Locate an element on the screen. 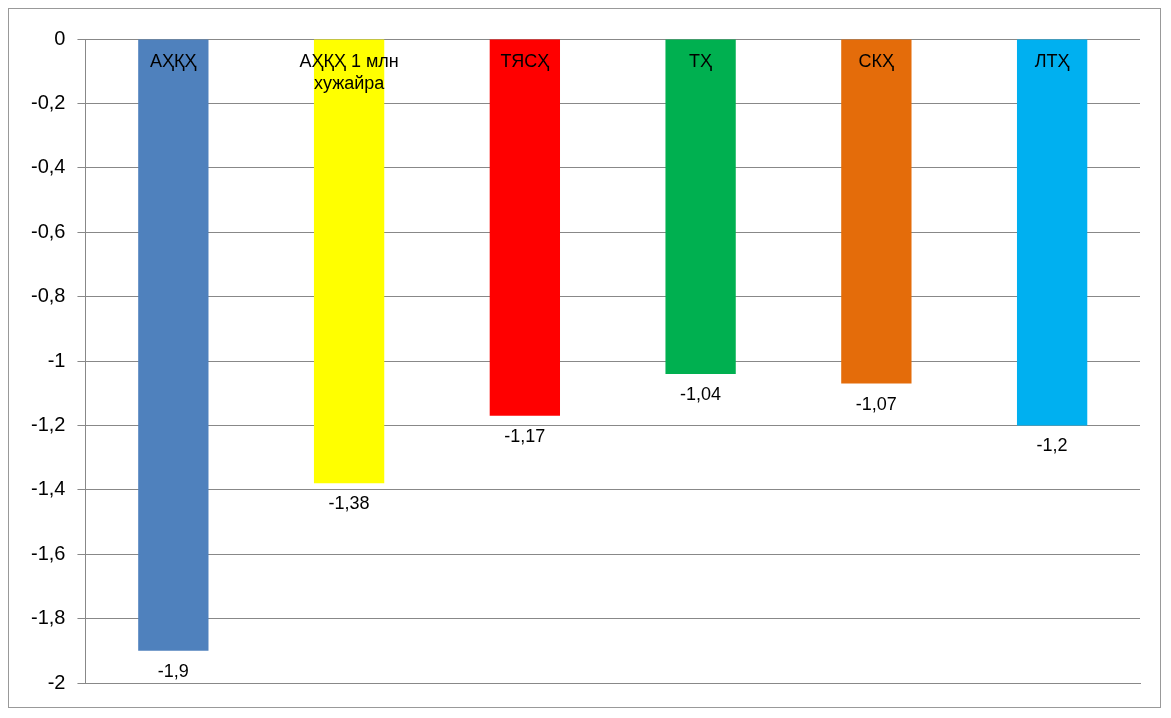 The image size is (1171, 718). y-tick-label: -0,6 is located at coordinates (48, 230).